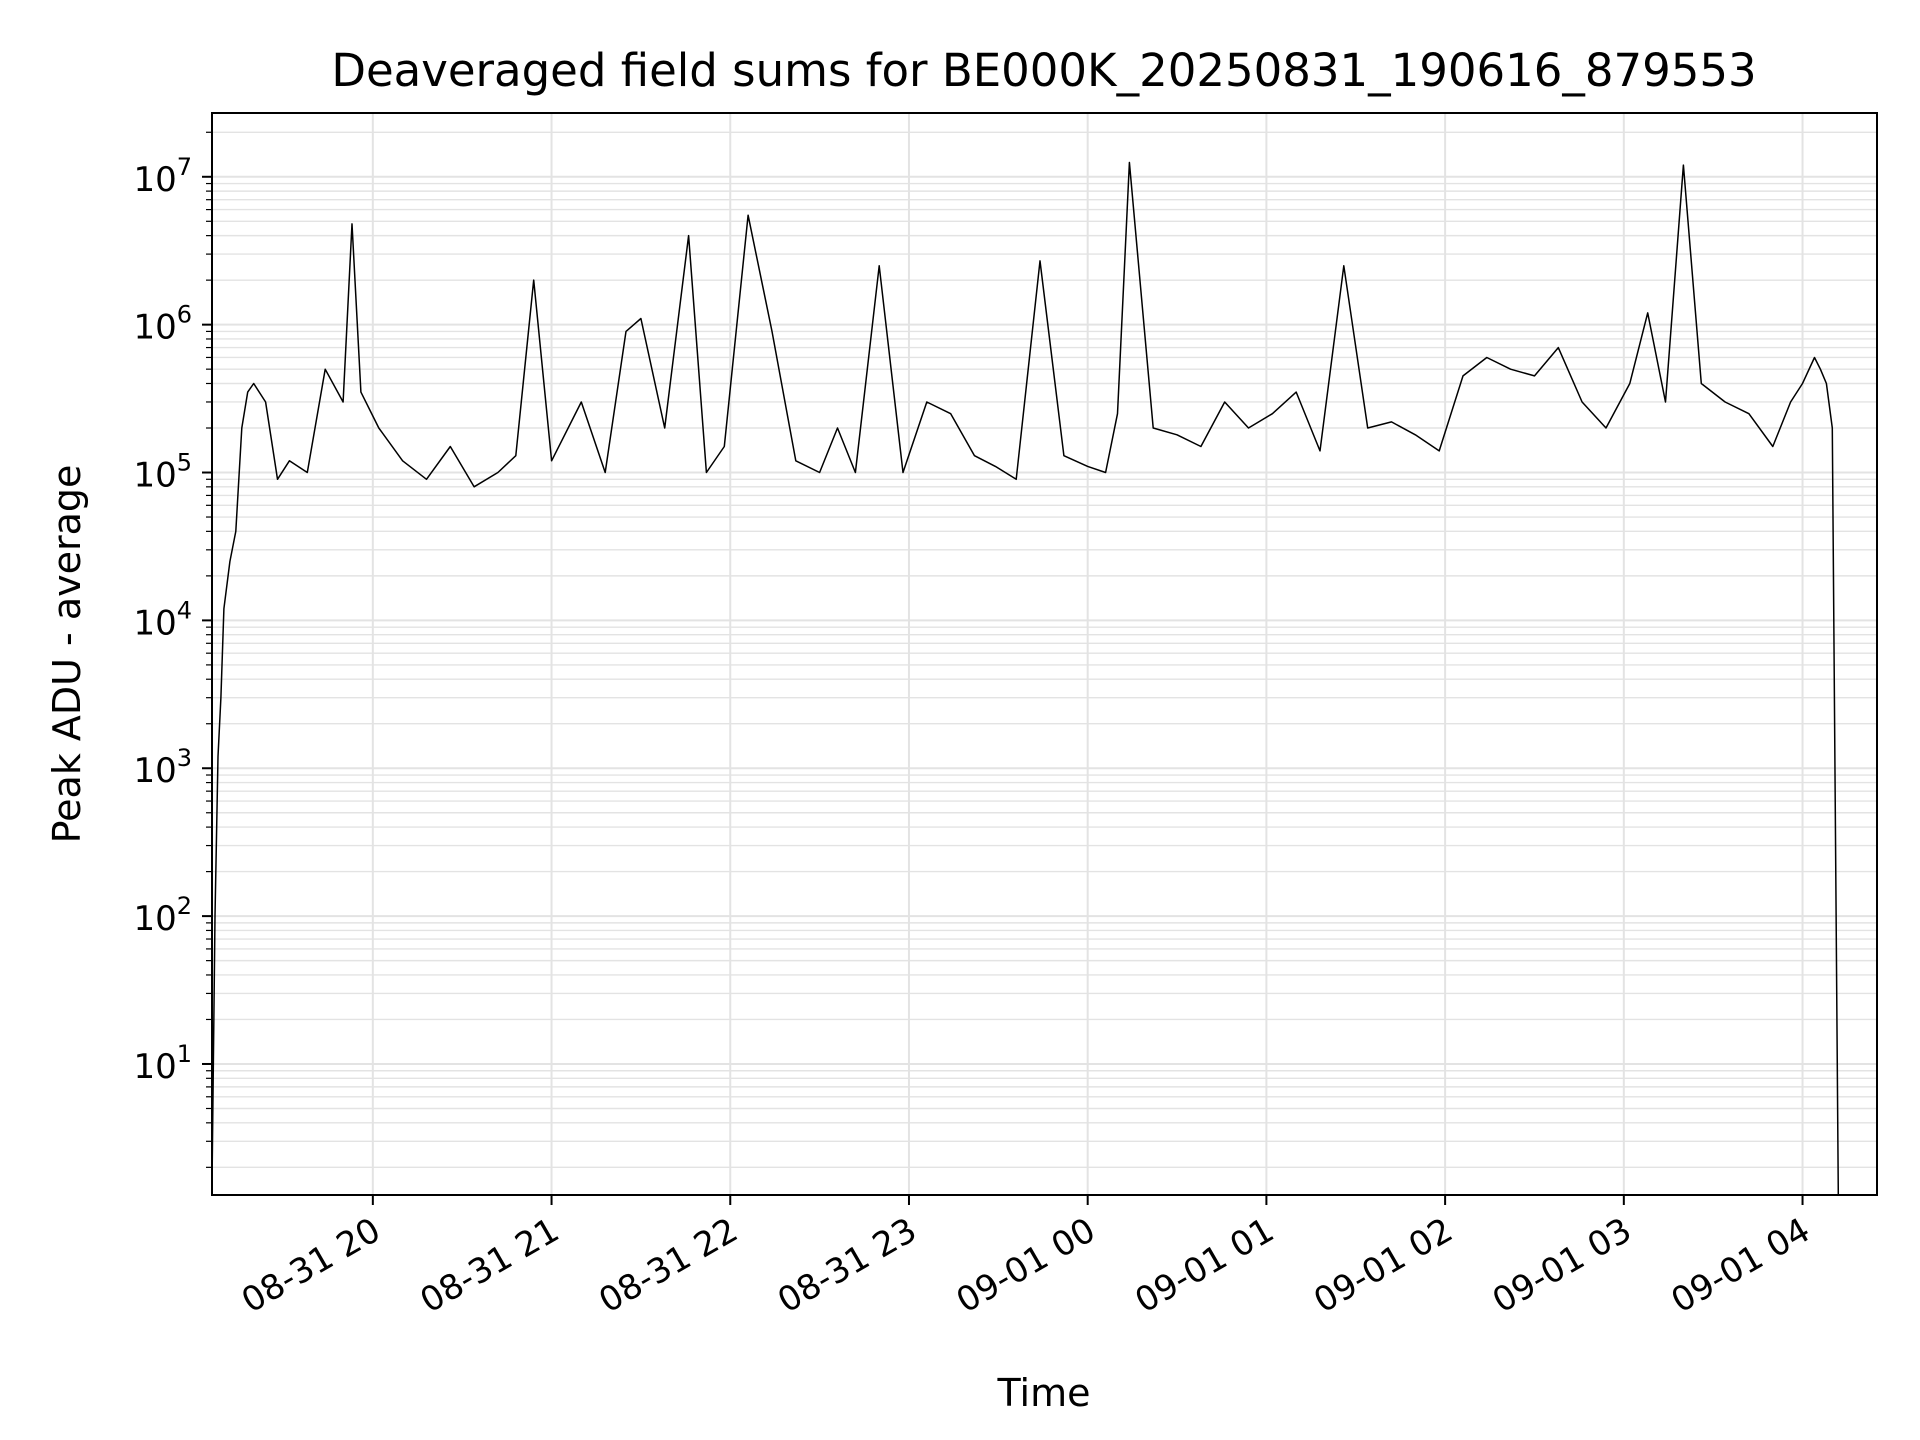  I want to click on x-tick-label: 09-01 04, so click(1741, 1265).